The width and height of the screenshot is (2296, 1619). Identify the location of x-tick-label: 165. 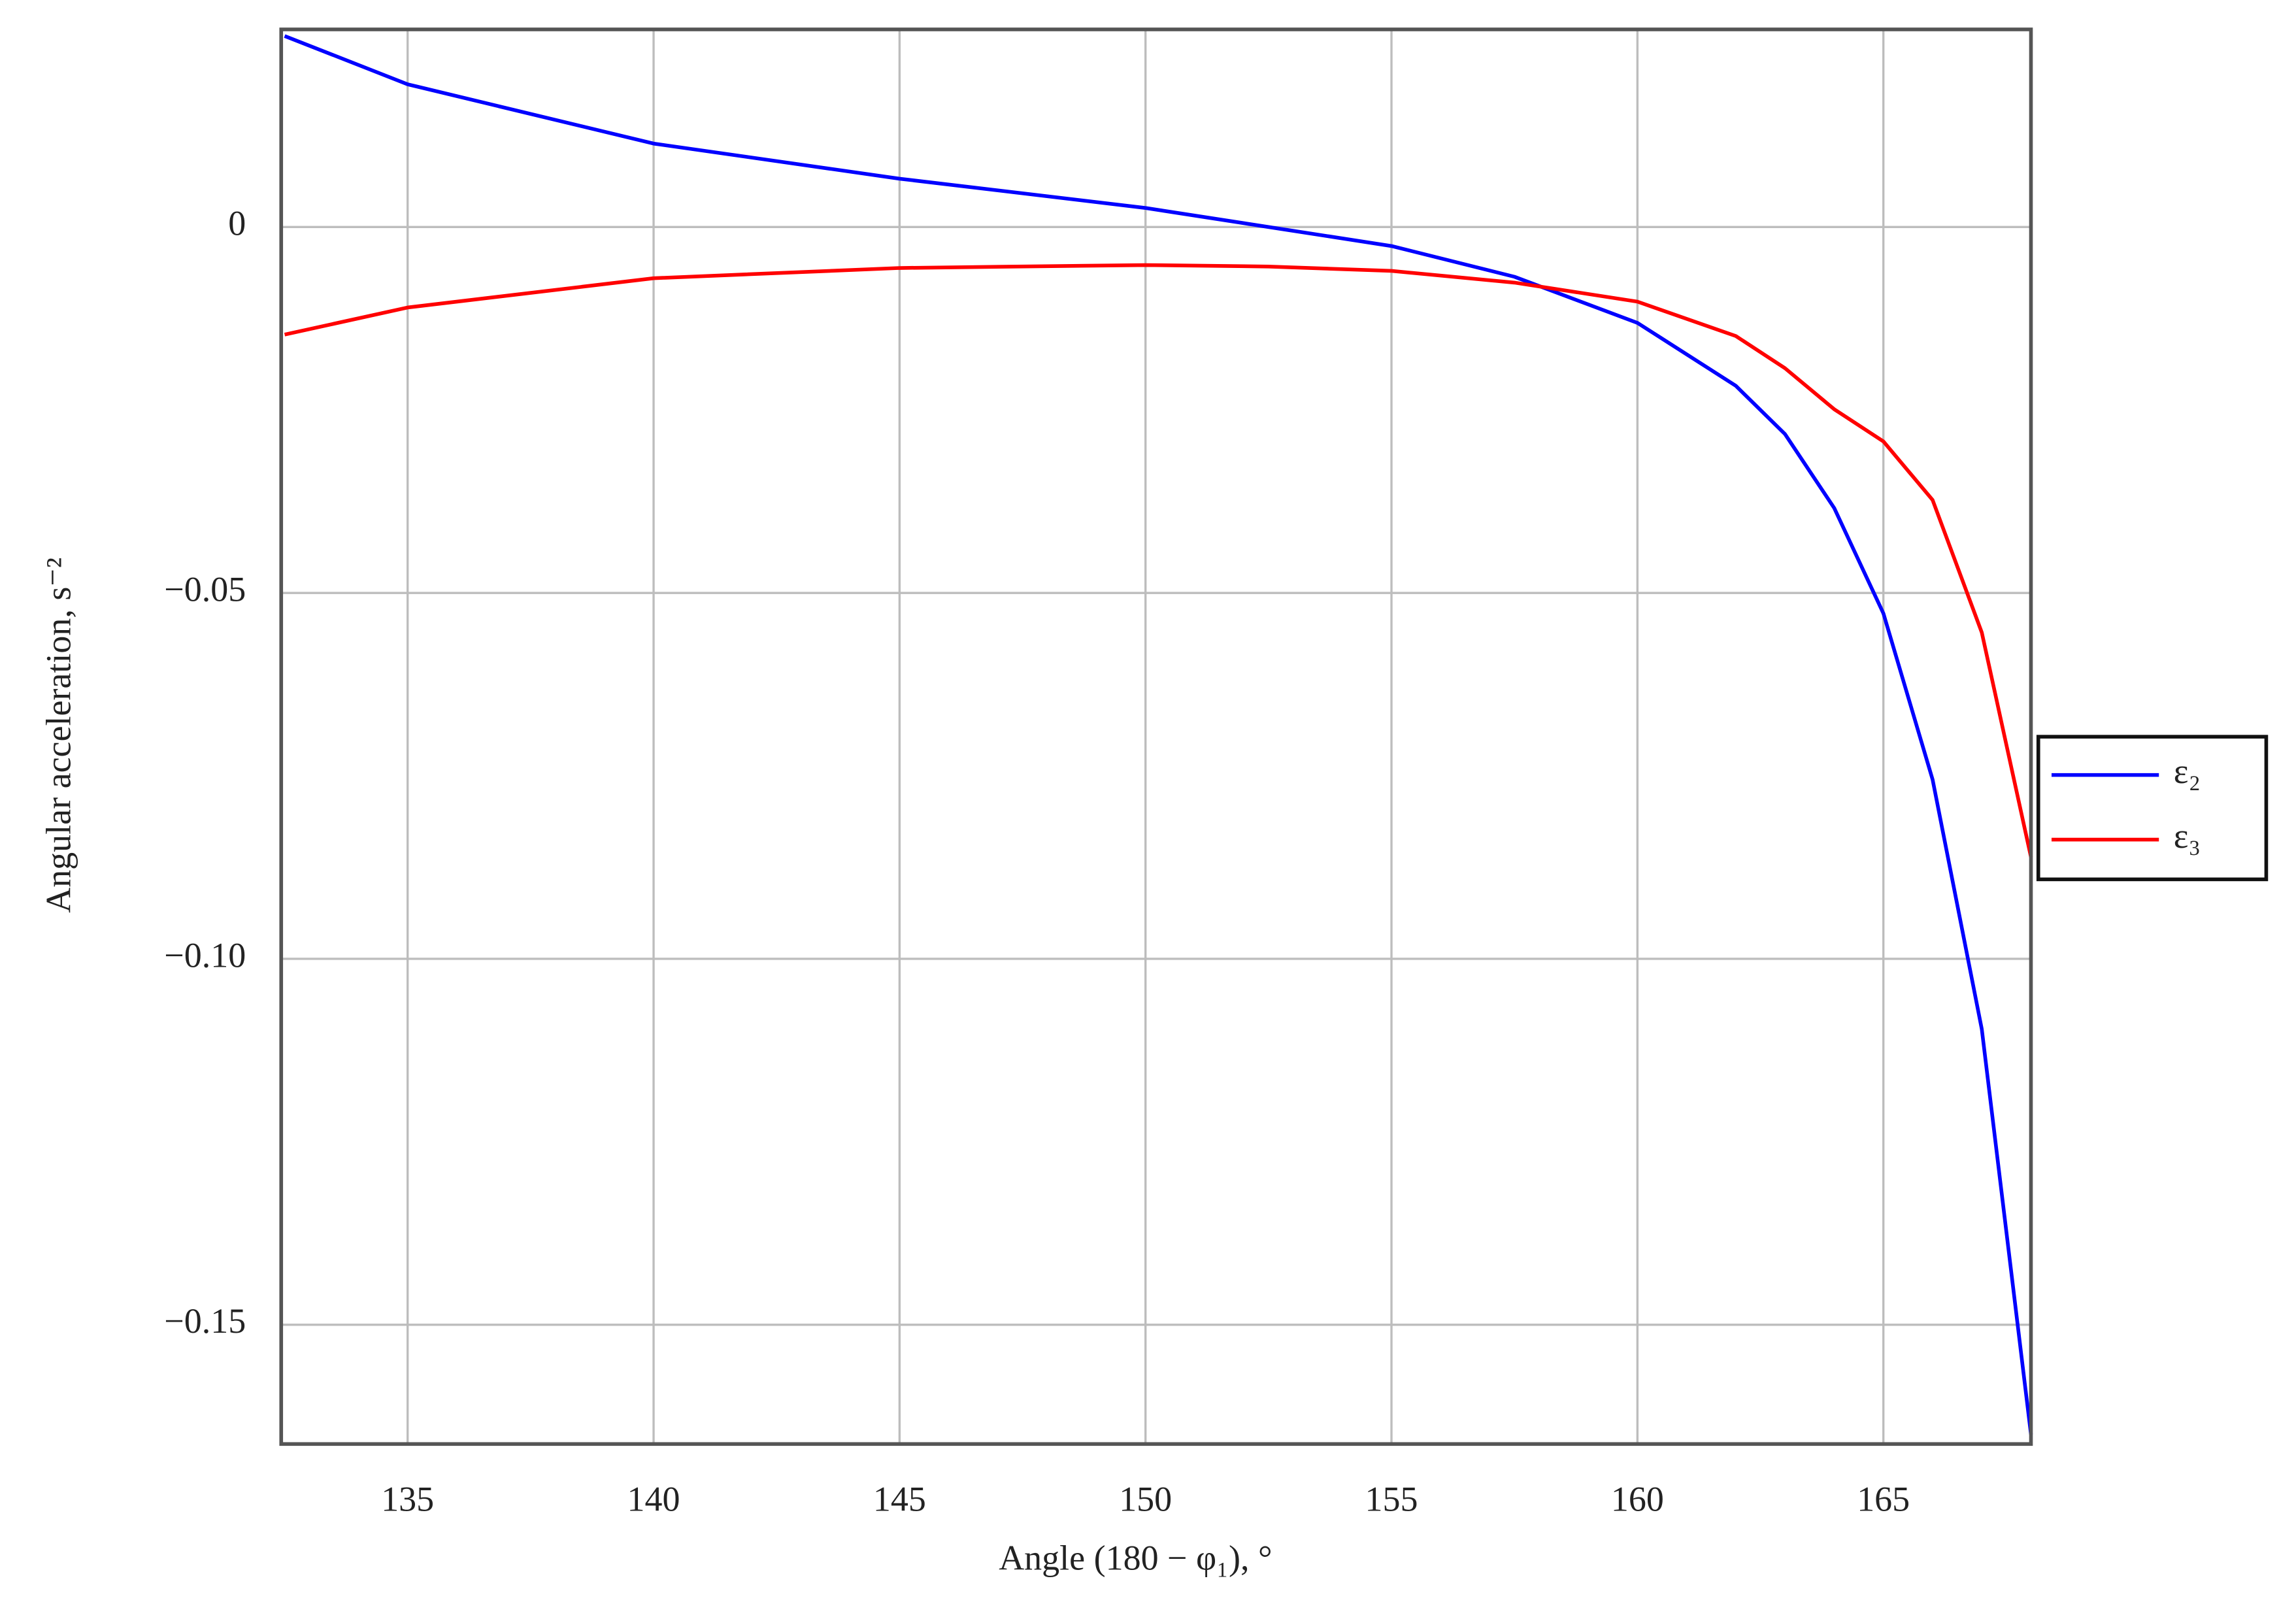
(1883, 1499).